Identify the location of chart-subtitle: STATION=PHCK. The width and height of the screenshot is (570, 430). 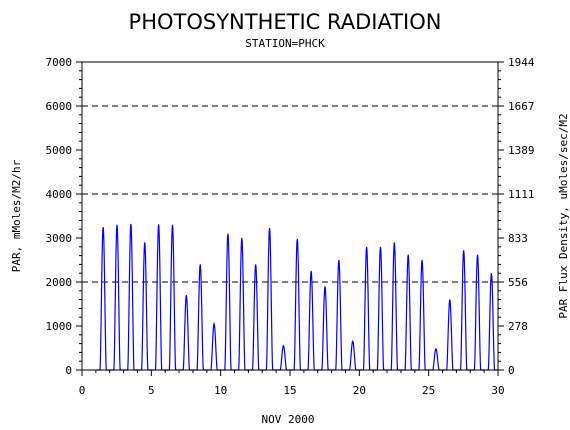
(285, 43).